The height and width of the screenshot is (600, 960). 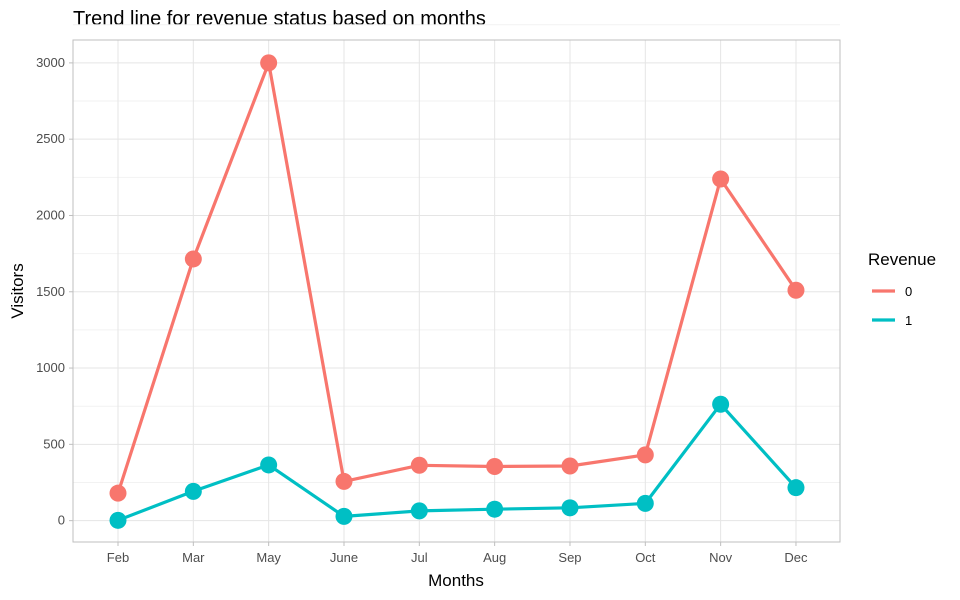 I want to click on x-tick-label: Dec, so click(x=796, y=557).